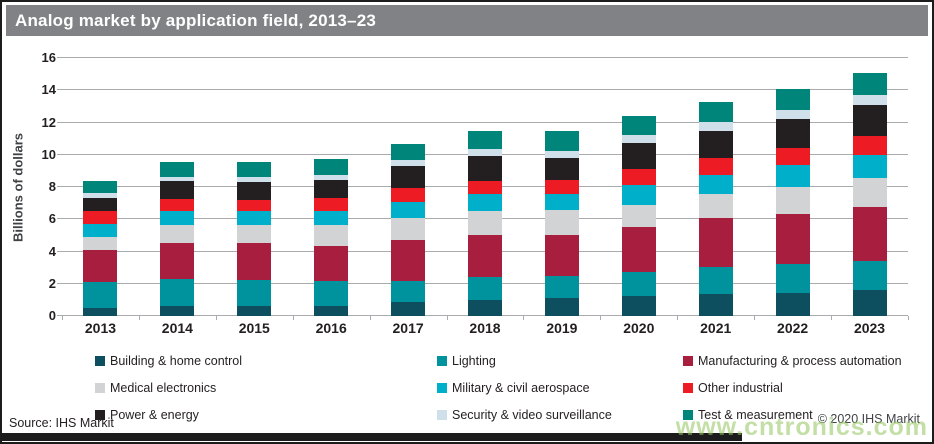 The width and height of the screenshot is (934, 444). What do you see at coordinates (408, 328) in the screenshot?
I see `x-axis-label: 2017` at bounding box center [408, 328].